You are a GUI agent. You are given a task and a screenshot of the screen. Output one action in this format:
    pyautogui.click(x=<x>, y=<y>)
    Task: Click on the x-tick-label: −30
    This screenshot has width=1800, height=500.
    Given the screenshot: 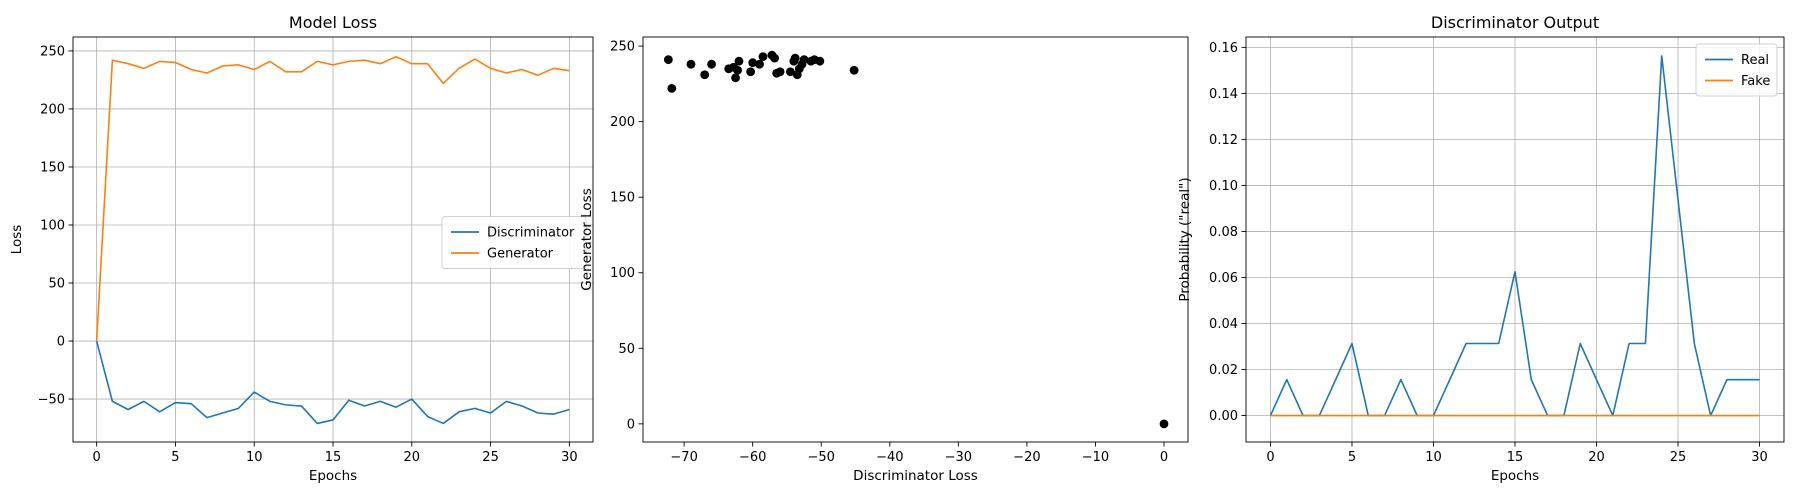 What is the action you would take?
    pyautogui.click(x=958, y=457)
    